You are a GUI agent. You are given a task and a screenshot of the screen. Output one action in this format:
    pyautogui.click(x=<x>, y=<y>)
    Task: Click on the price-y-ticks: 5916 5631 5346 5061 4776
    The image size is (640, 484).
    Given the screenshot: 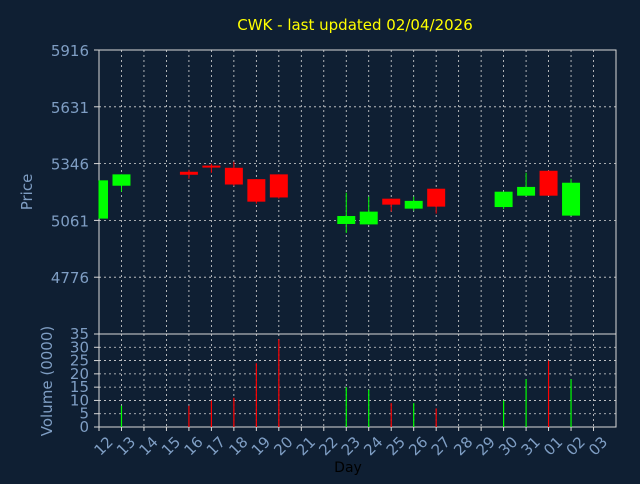 What is the action you would take?
    pyautogui.click(x=75, y=164)
    